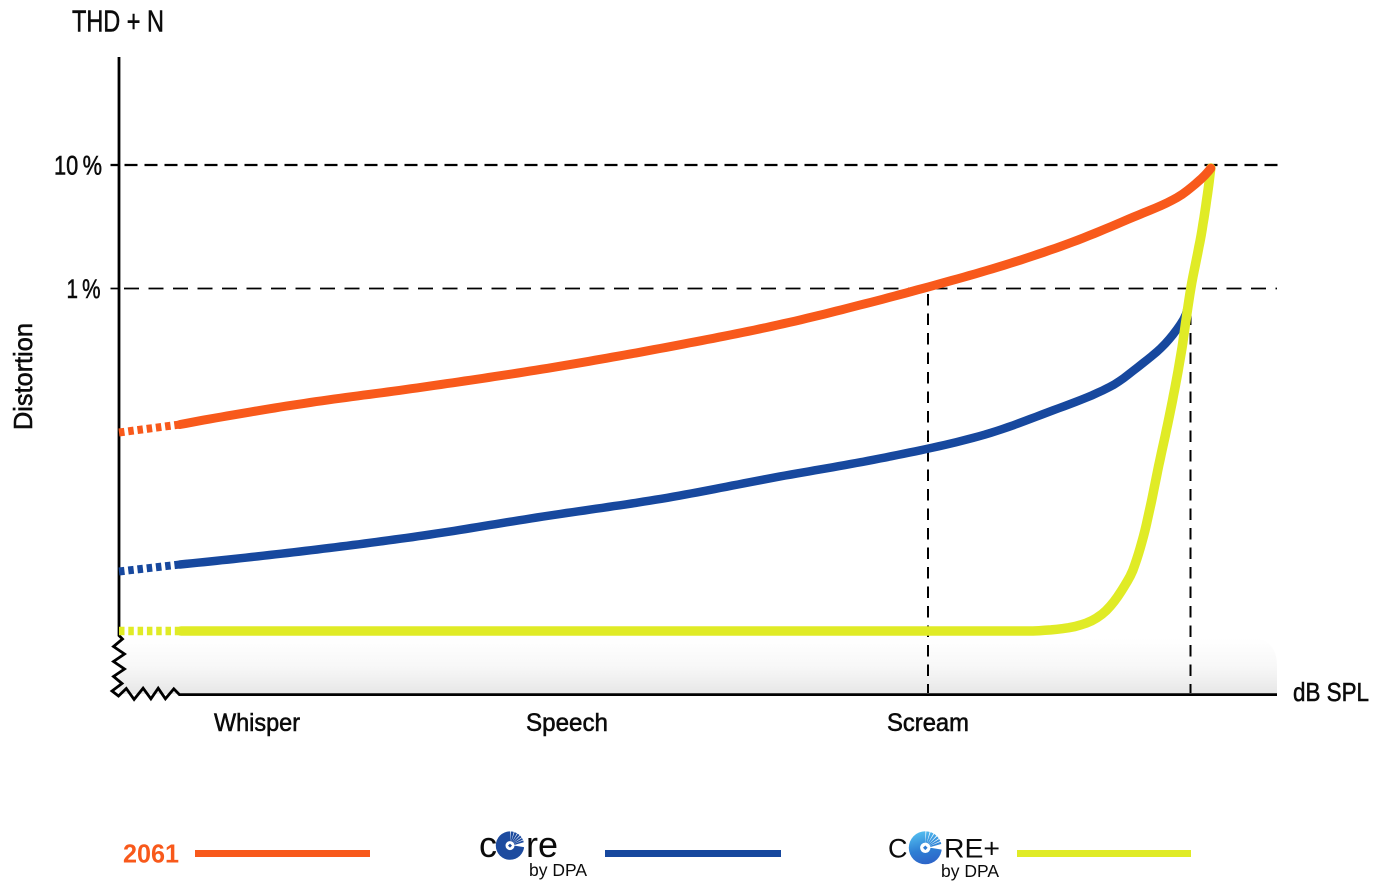  What do you see at coordinates (1331, 692) in the screenshot?
I see `svg-text: dB SPL` at bounding box center [1331, 692].